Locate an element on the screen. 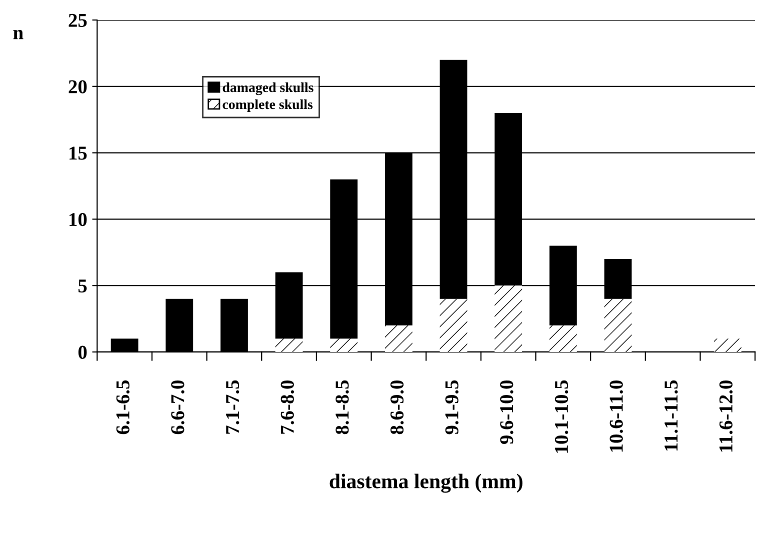  y-tick-label: 5 is located at coordinates (82, 286).